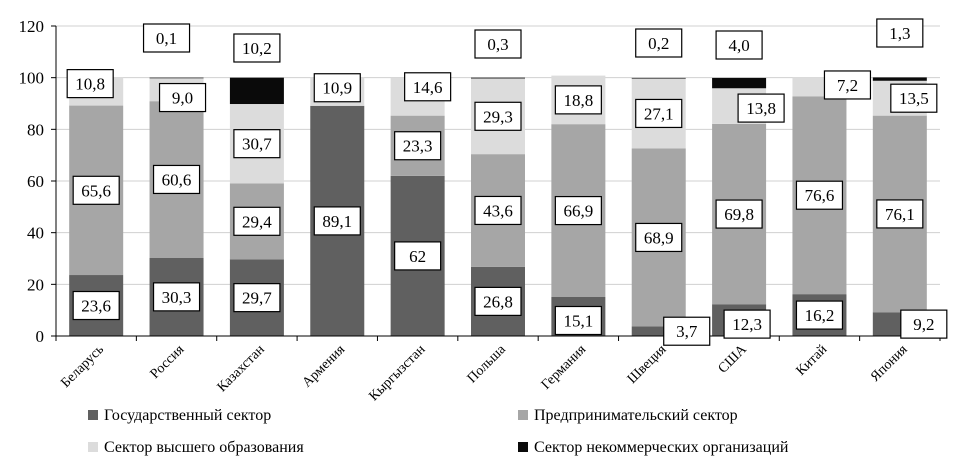 The height and width of the screenshot is (466, 956). I want to click on data-label: 76,1, so click(900, 214).